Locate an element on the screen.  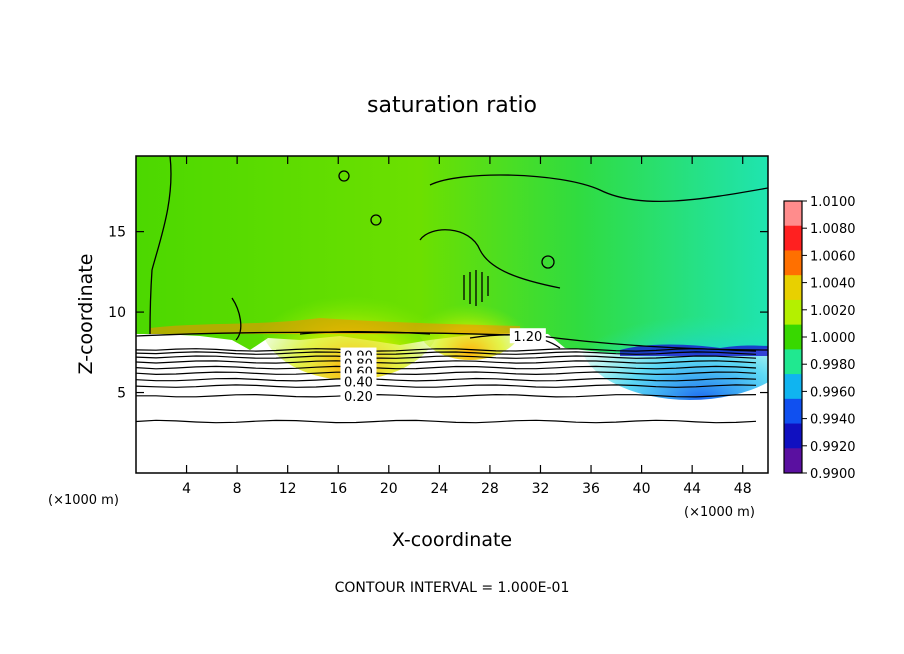
warm-region-right is located at coordinates (470, 320).